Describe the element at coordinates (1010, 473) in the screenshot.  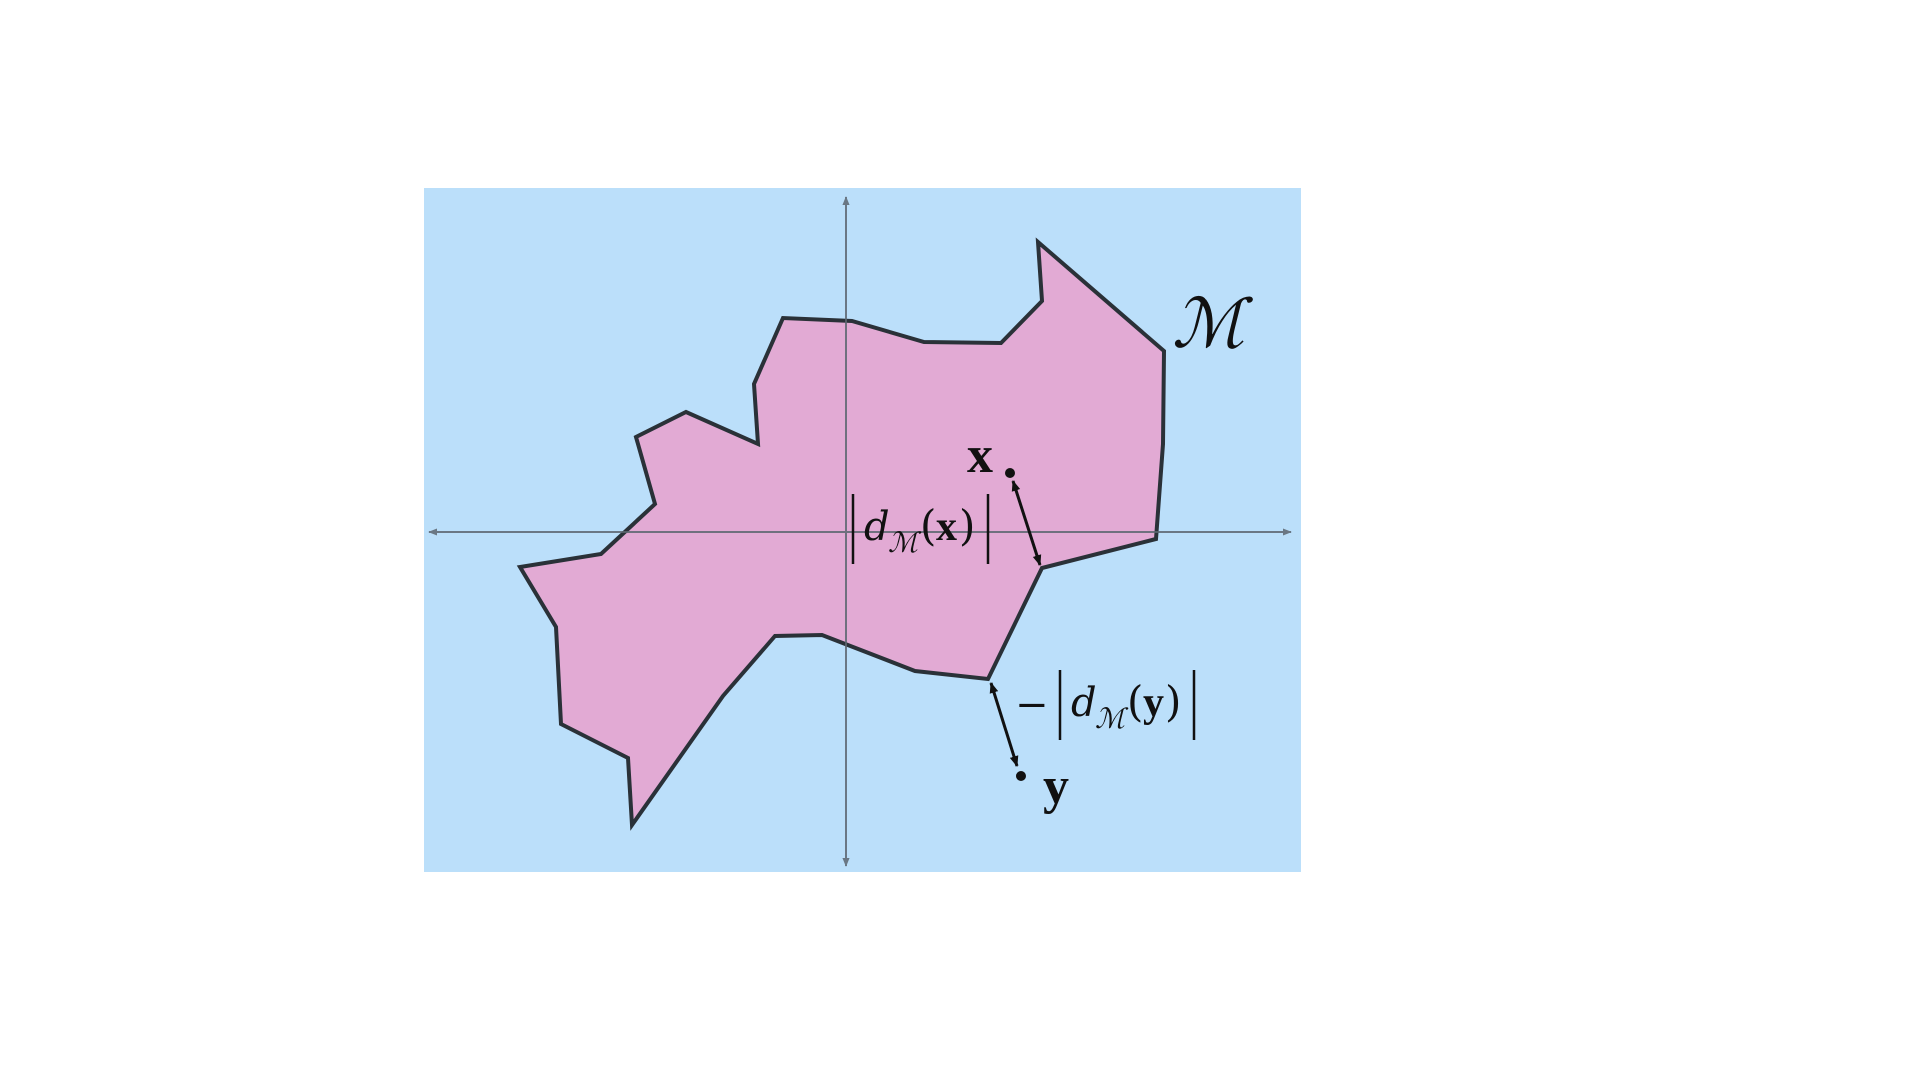
I see `point-x-dot` at that location.